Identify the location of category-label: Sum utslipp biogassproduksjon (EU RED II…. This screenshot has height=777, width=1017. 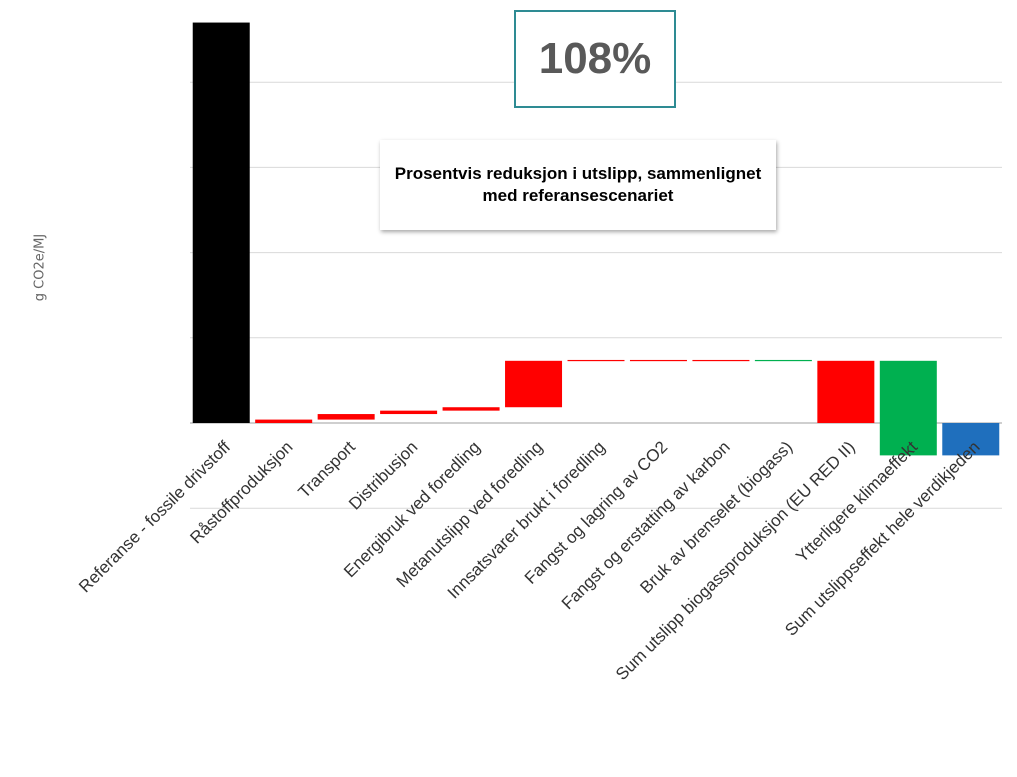
(735, 560).